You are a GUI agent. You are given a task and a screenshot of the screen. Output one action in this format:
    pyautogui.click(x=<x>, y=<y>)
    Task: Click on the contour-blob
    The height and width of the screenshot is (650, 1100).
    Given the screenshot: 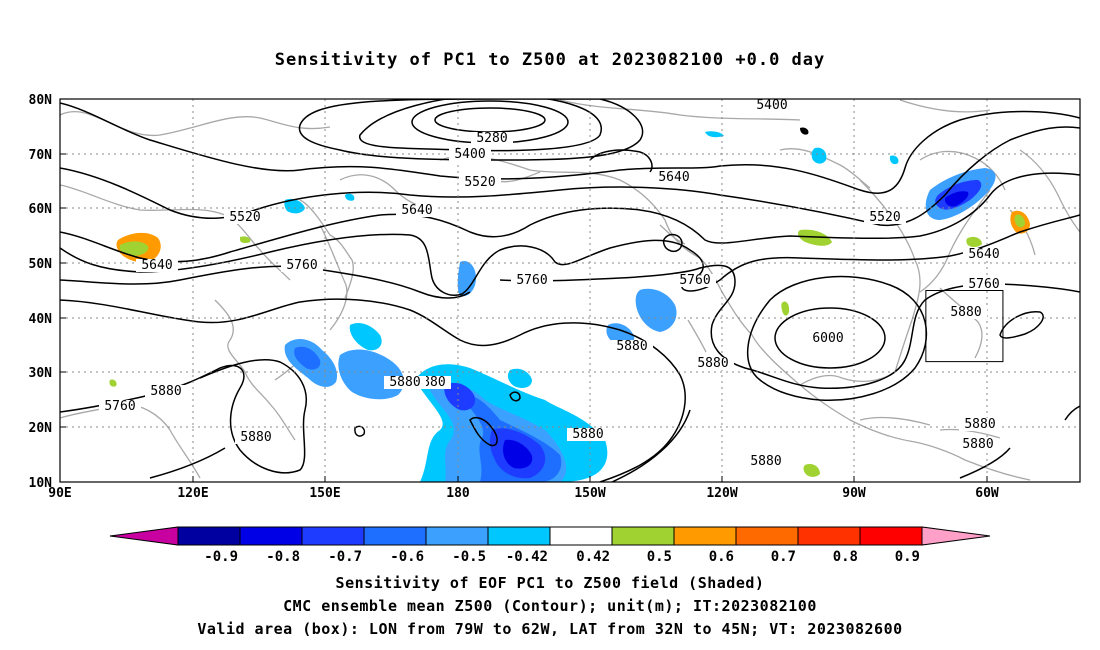 What is the action you would take?
    pyautogui.click(x=804, y=131)
    